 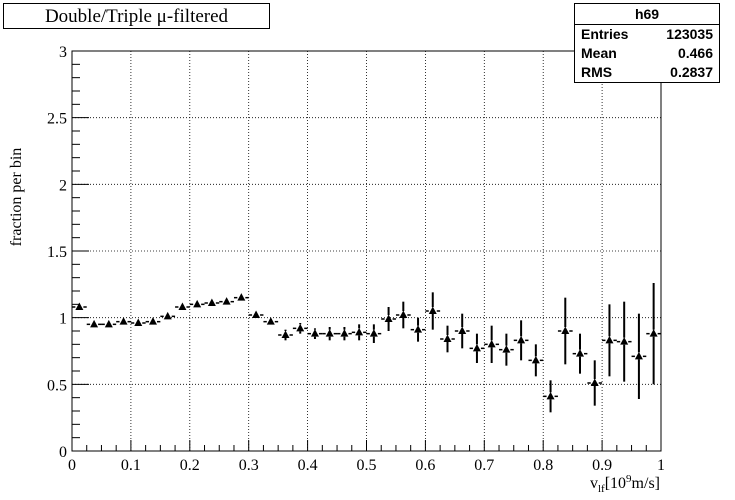 What do you see at coordinates (72, 465) in the screenshot?
I see `x-tick-label: 0` at bounding box center [72, 465].